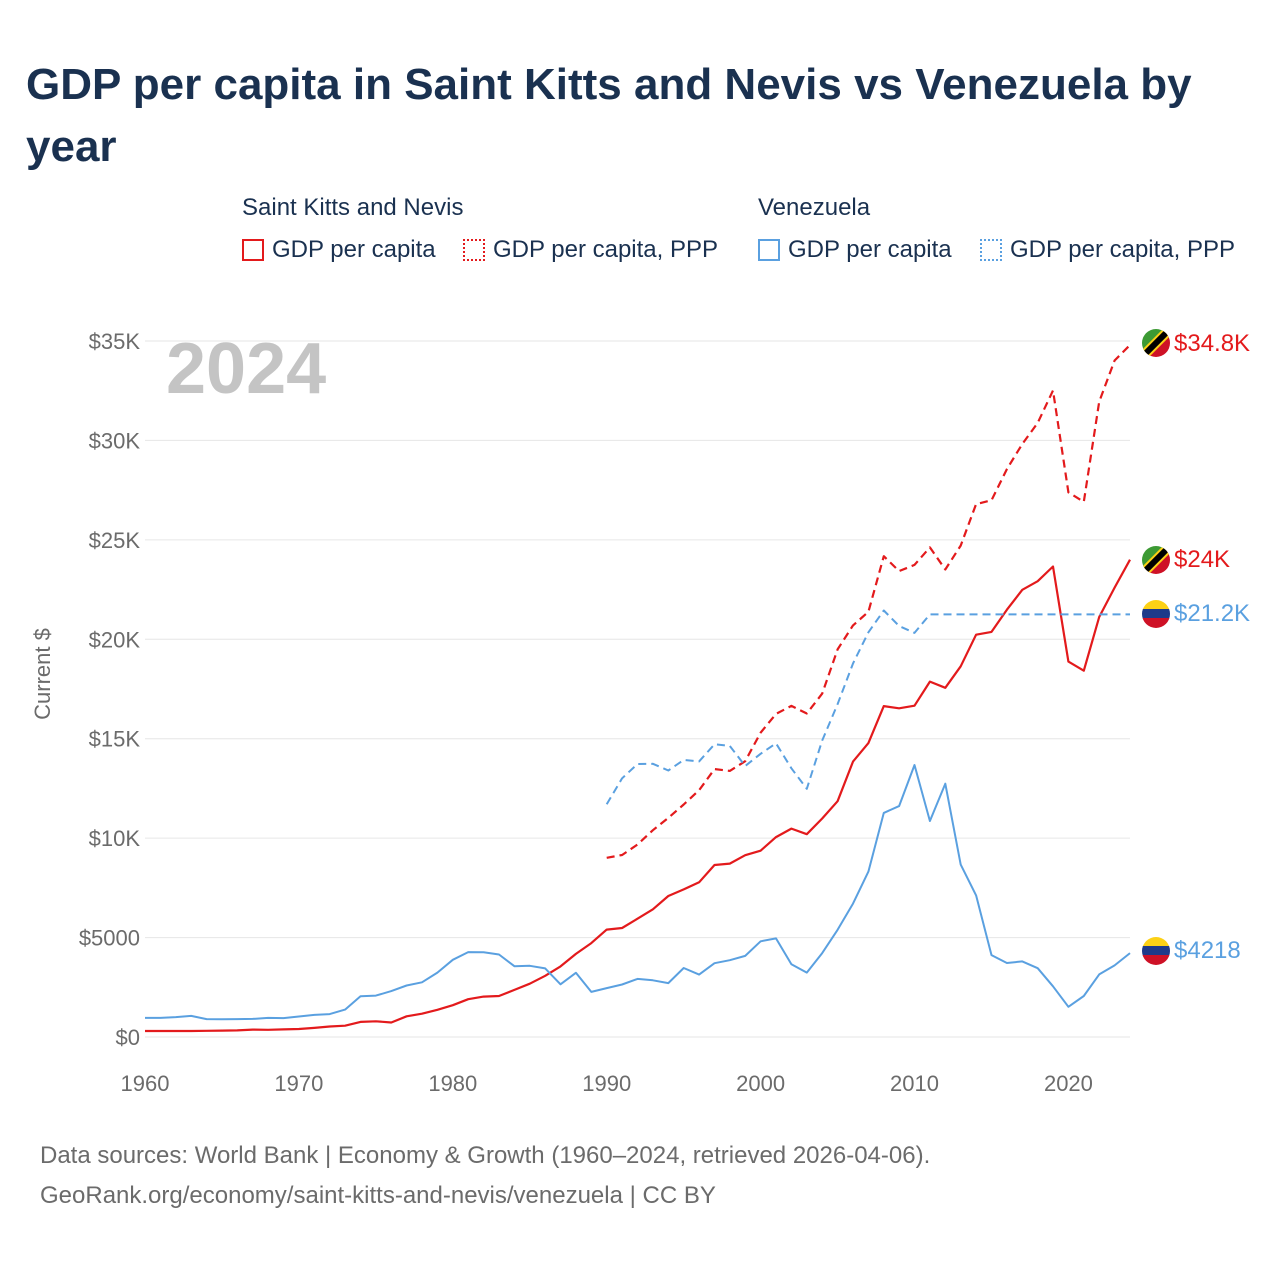  What do you see at coordinates (867, 707) in the screenshot?
I see `series-line-ve_ppp` at bounding box center [867, 707].